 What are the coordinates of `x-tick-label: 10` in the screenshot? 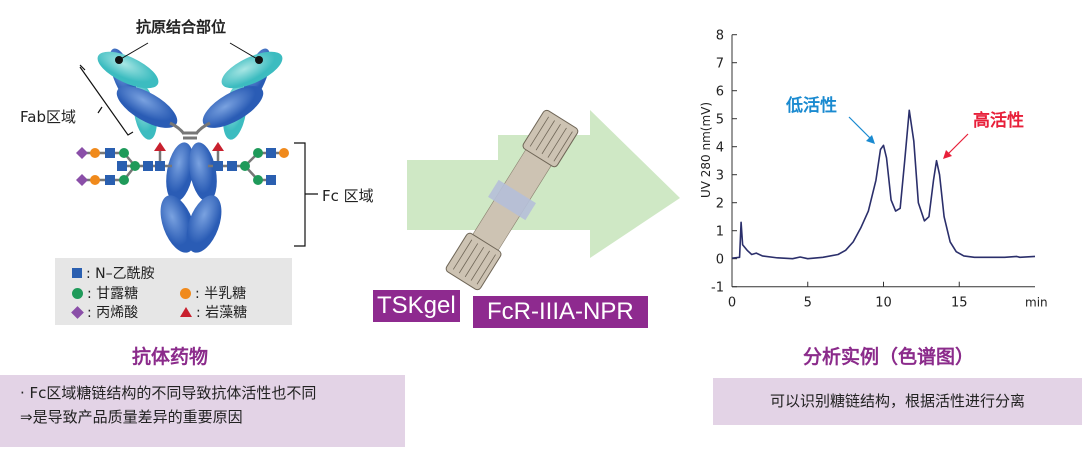 It's located at (883, 303).